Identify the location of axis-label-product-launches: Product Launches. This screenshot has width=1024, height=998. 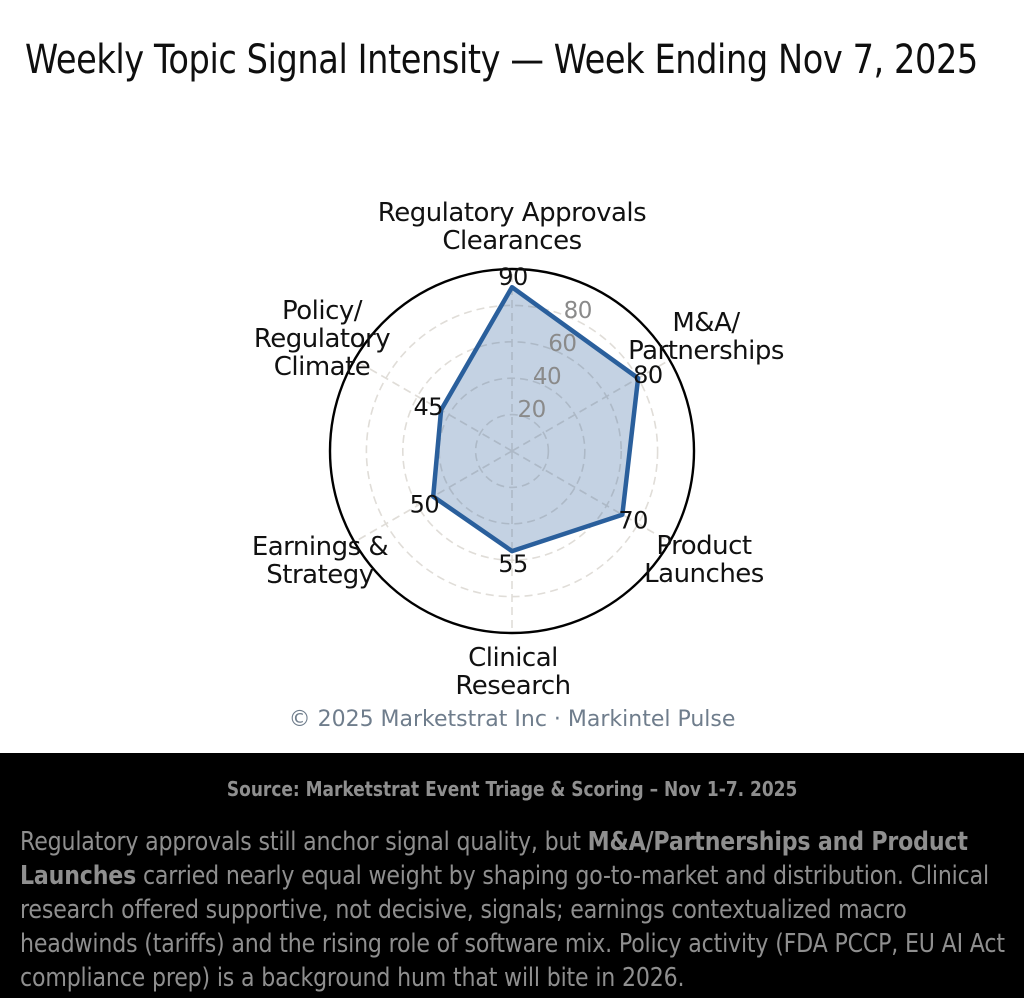
(704, 560).